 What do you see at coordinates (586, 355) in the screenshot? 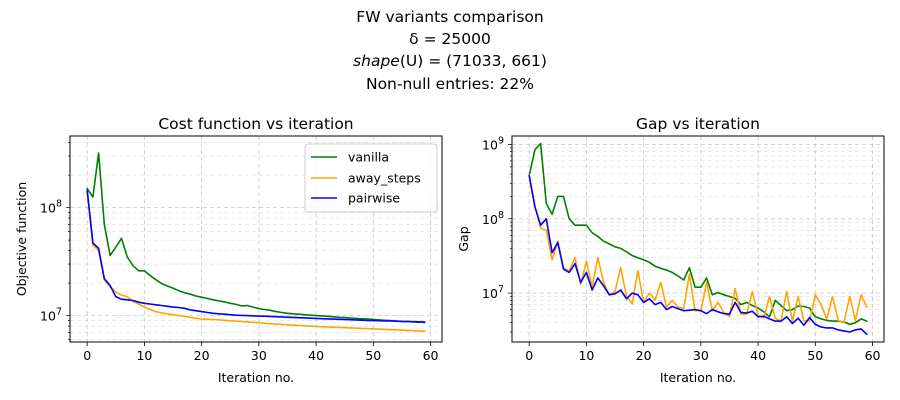
I see `gap-chart-x-tick-label: 10` at bounding box center [586, 355].